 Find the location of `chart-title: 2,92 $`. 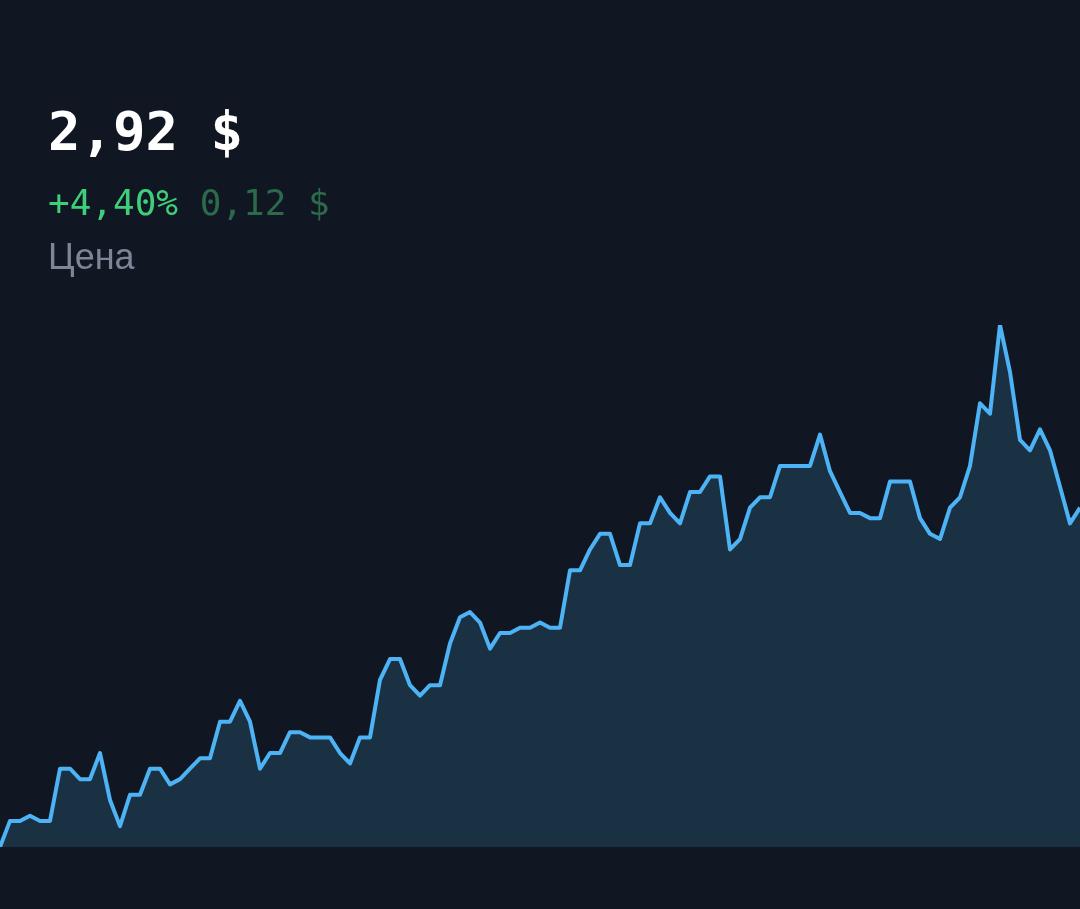

chart-title: 2,92 $ is located at coordinates (146, 131).